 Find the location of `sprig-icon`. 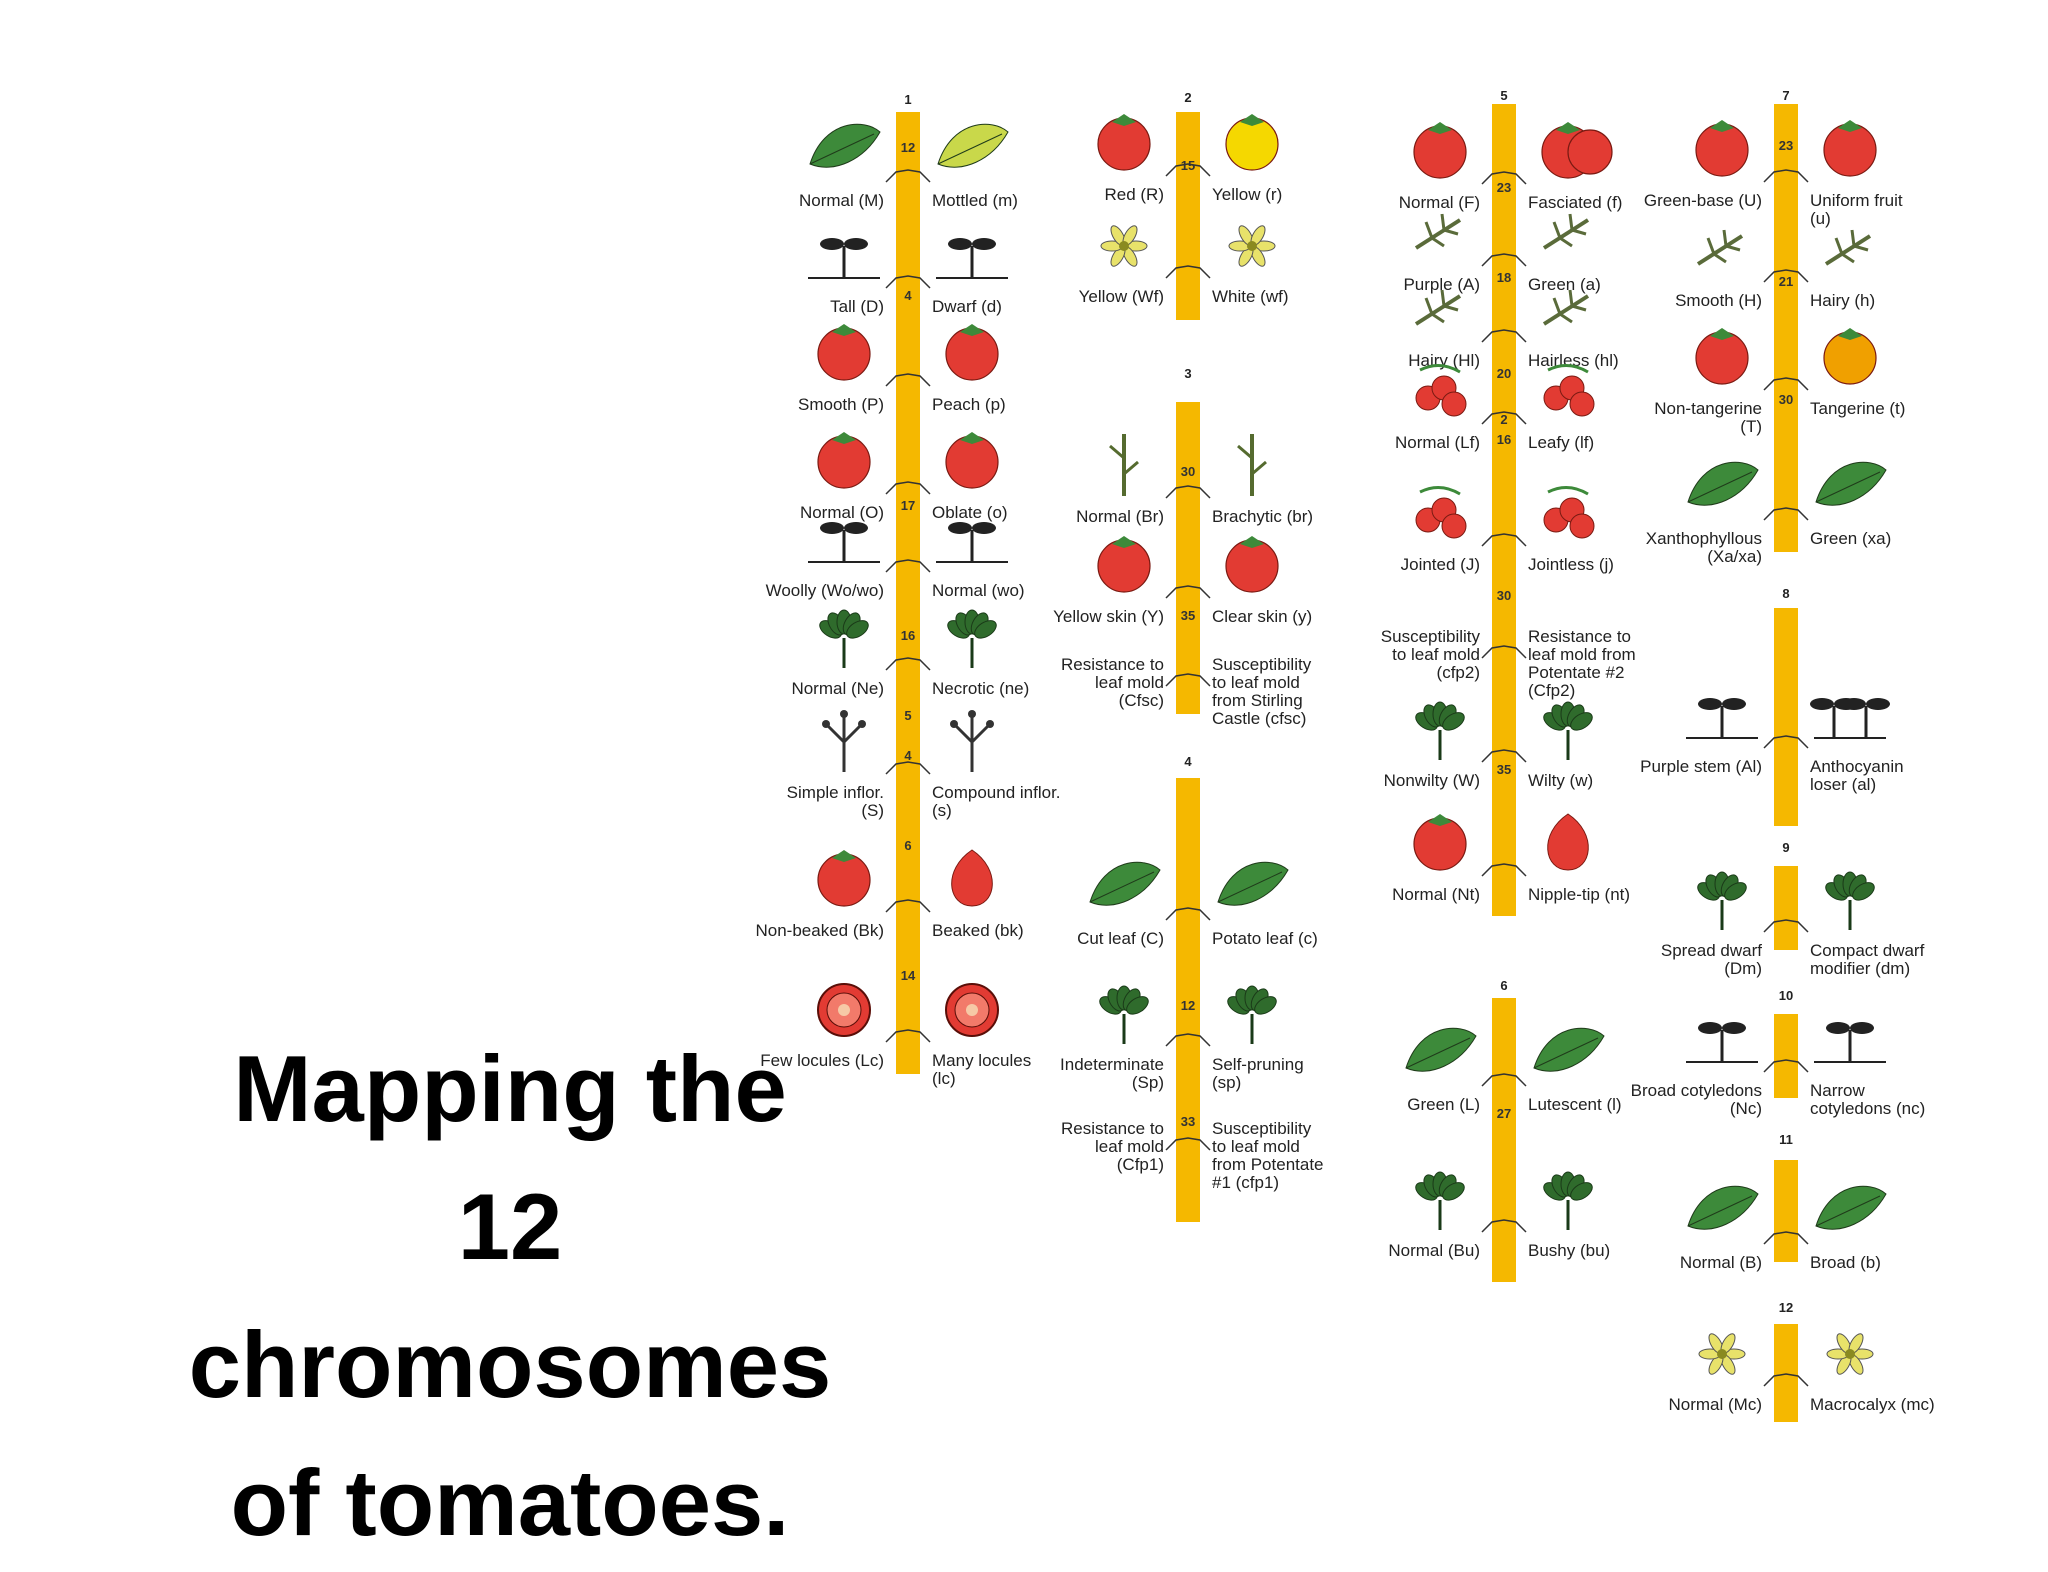

sprig-icon is located at coordinates (1720, 247).